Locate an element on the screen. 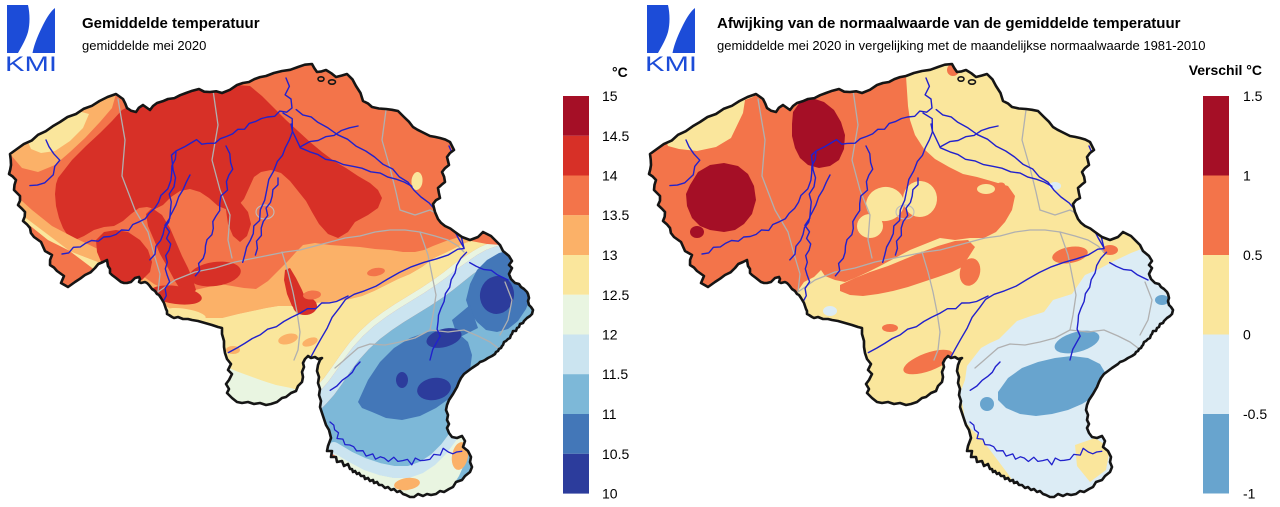 This screenshot has height=507, width=1280. svg-text: -0.5 is located at coordinates (1255, 414).